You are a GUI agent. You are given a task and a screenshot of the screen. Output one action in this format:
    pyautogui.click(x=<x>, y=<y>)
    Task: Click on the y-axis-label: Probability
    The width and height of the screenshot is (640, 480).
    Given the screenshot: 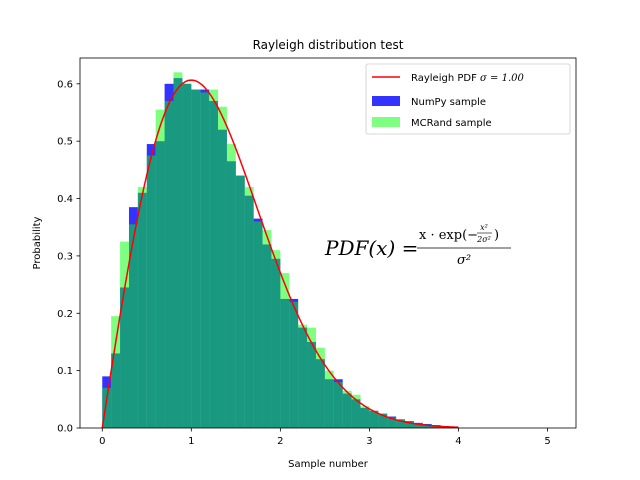 What is the action you would take?
    pyautogui.click(x=37, y=242)
    